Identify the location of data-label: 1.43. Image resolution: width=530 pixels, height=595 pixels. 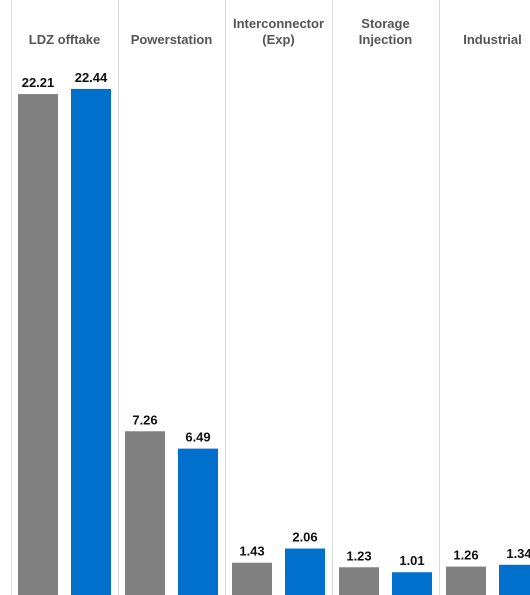
(251, 551).